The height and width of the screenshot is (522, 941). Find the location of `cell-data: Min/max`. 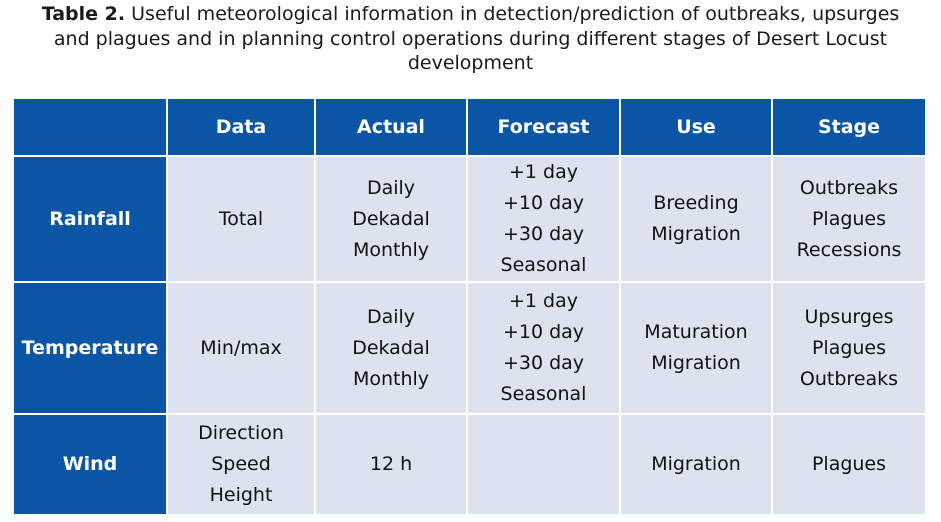

cell-data: Min/max is located at coordinates (242, 349).